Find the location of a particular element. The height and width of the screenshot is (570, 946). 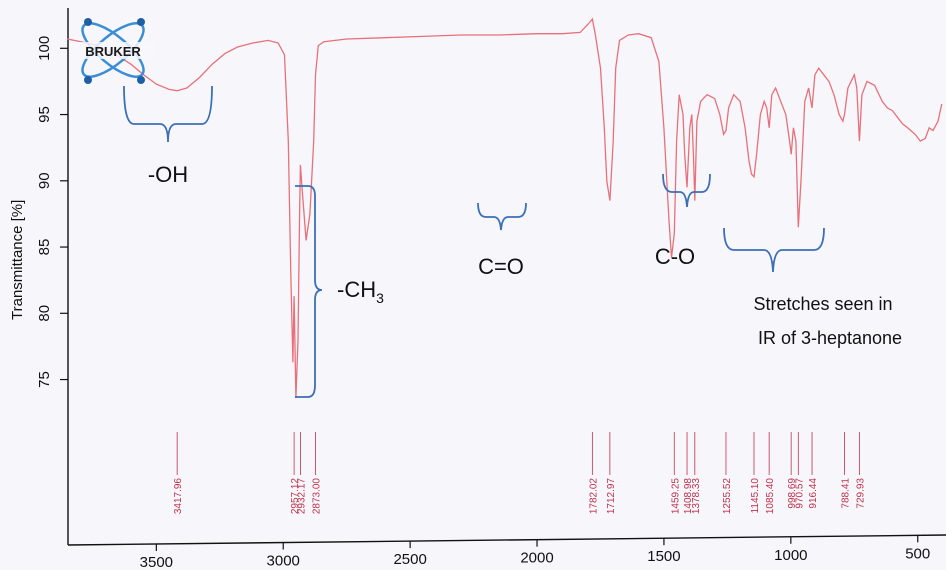

peak-label: 1408.98 is located at coordinates (688, 496).